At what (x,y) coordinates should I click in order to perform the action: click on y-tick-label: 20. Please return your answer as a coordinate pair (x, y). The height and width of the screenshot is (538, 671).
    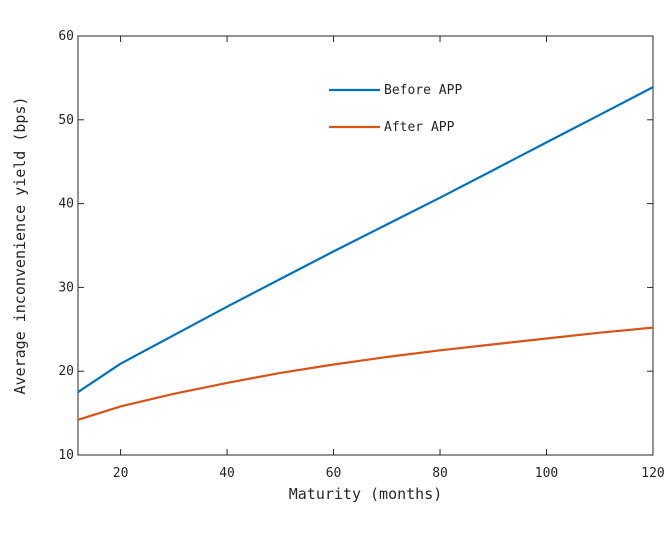
    Looking at the image, I should click on (66, 371).